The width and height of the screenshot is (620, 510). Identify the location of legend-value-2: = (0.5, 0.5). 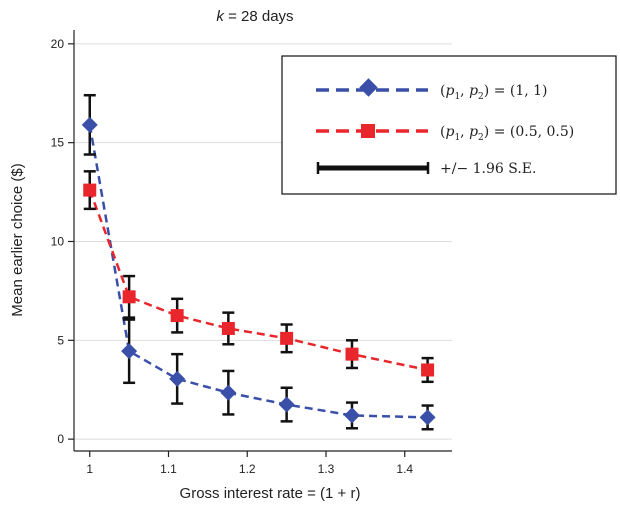
(531, 132).